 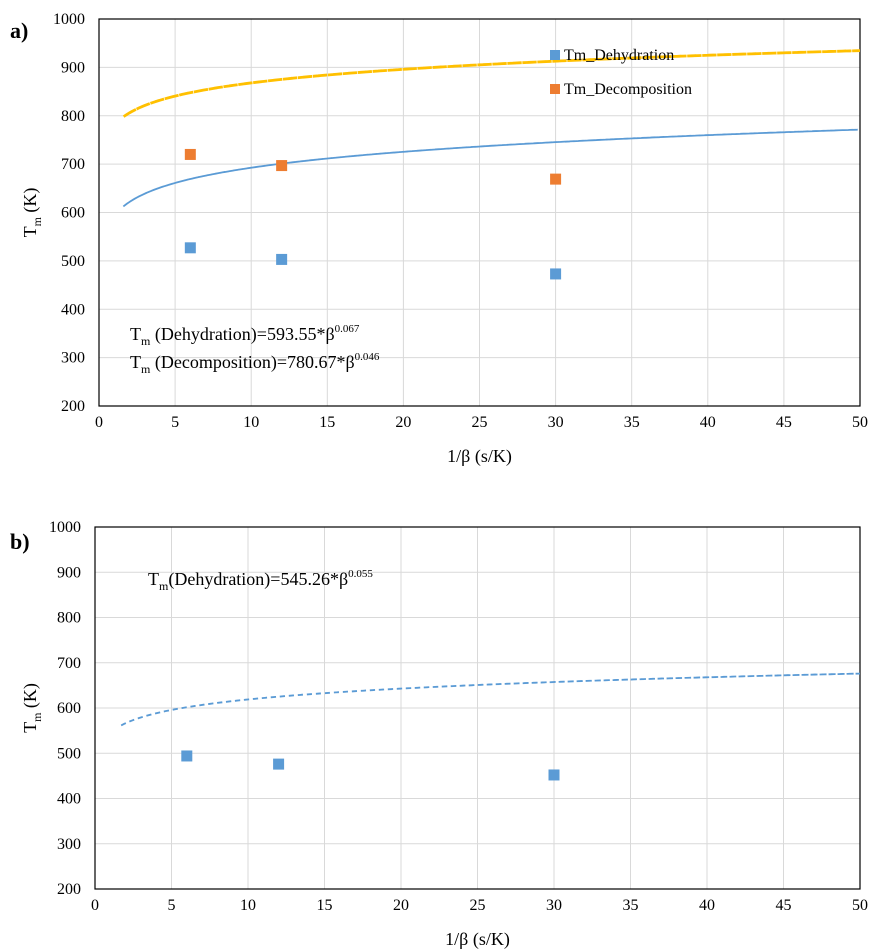 What do you see at coordinates (242, 334) in the screenshot?
I see `equation-body: (Dehydration)=593.55*β` at bounding box center [242, 334].